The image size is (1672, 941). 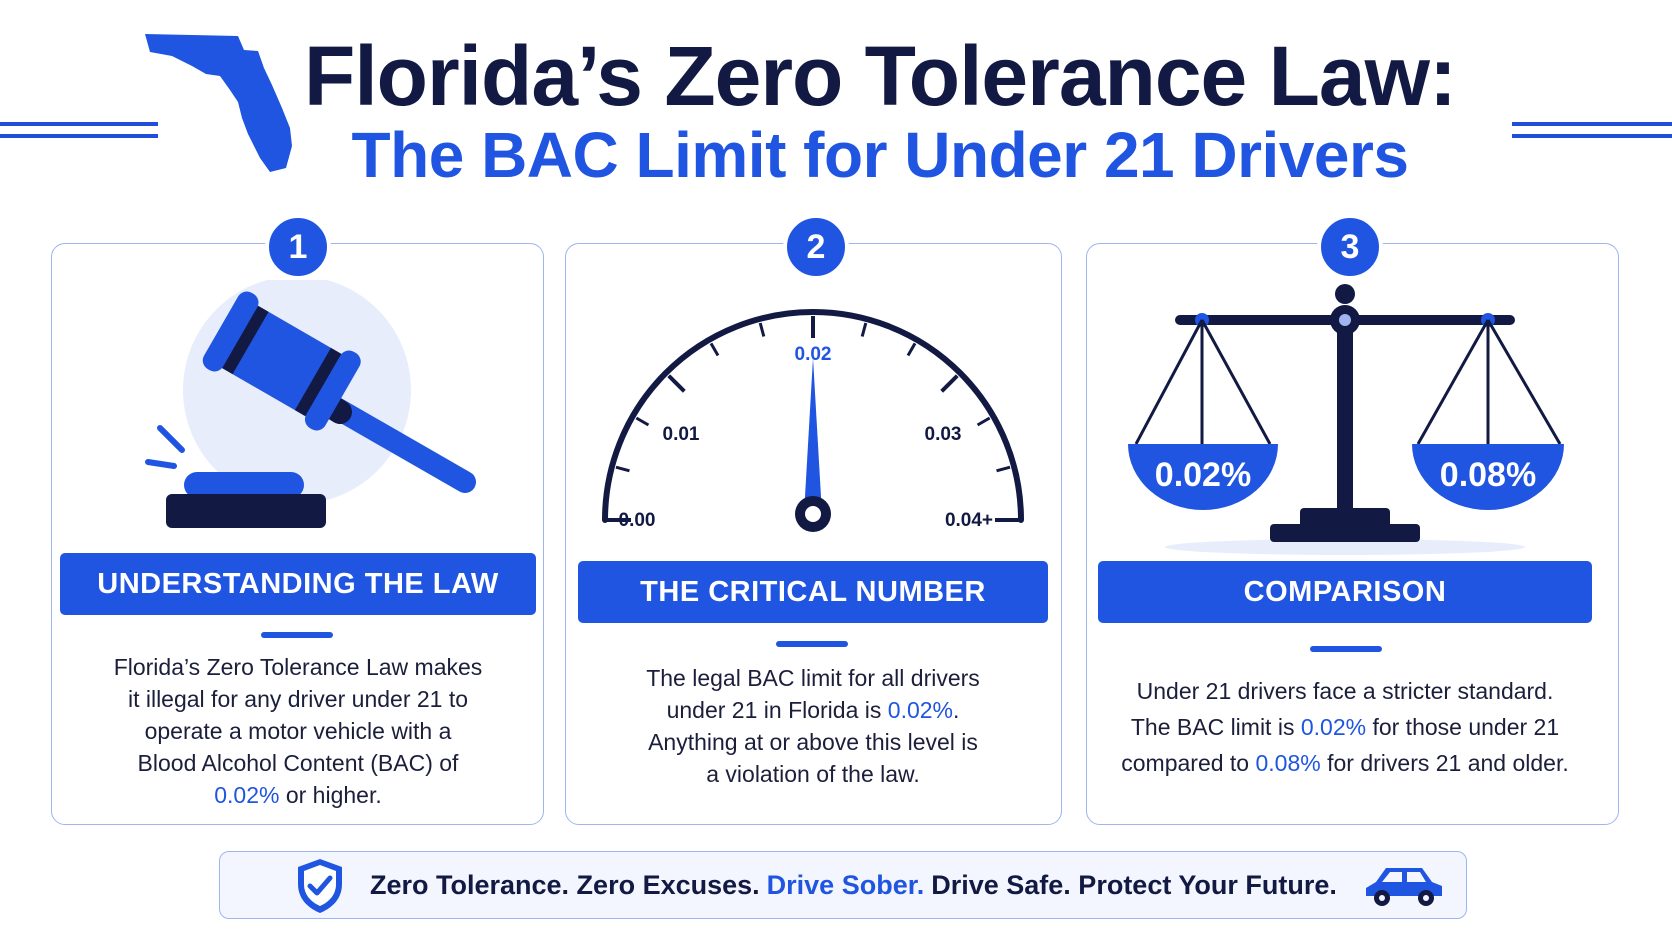 I want to click on shield-check-icon, so click(x=320, y=886).